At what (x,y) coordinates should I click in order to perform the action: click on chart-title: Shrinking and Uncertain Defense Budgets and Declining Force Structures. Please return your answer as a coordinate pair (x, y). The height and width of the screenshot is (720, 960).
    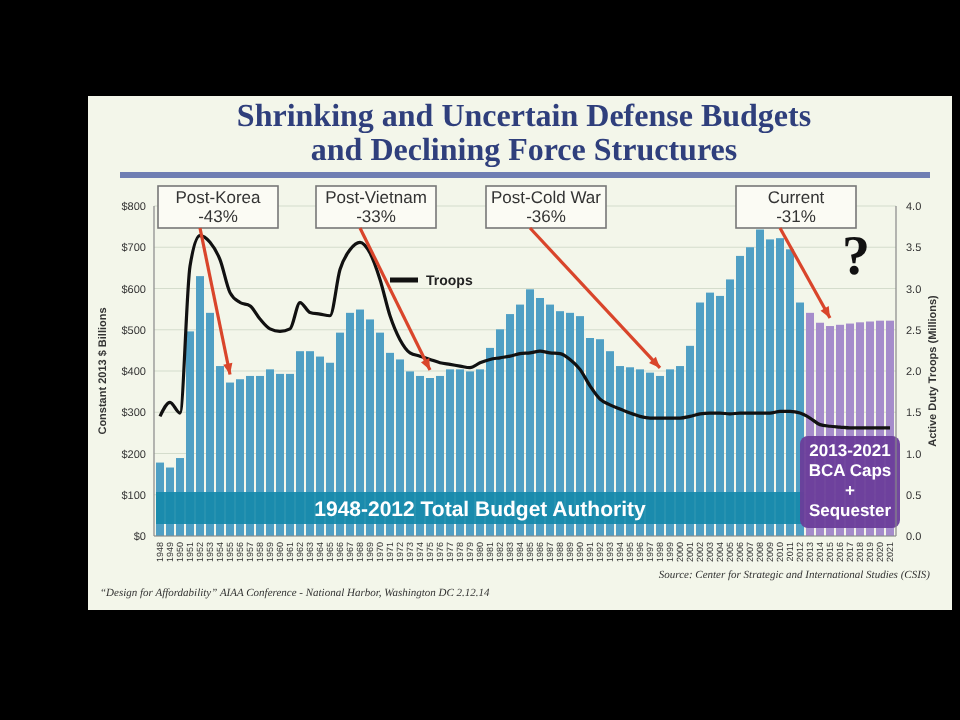
    Looking at the image, I should click on (524, 134).